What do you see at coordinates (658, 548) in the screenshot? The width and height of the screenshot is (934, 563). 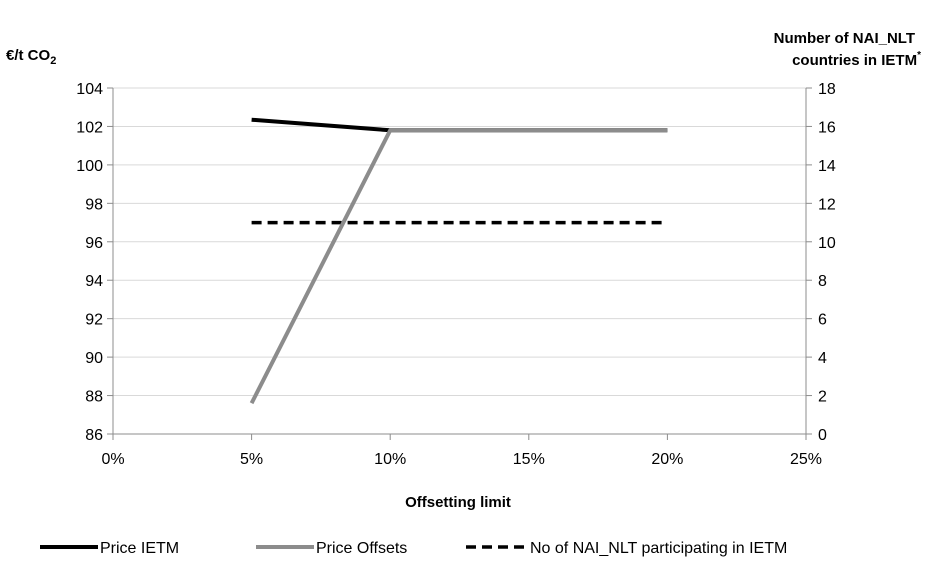 I see `legend-label-nai-nlt: No of NAI_NLT participating in IETM` at bounding box center [658, 548].